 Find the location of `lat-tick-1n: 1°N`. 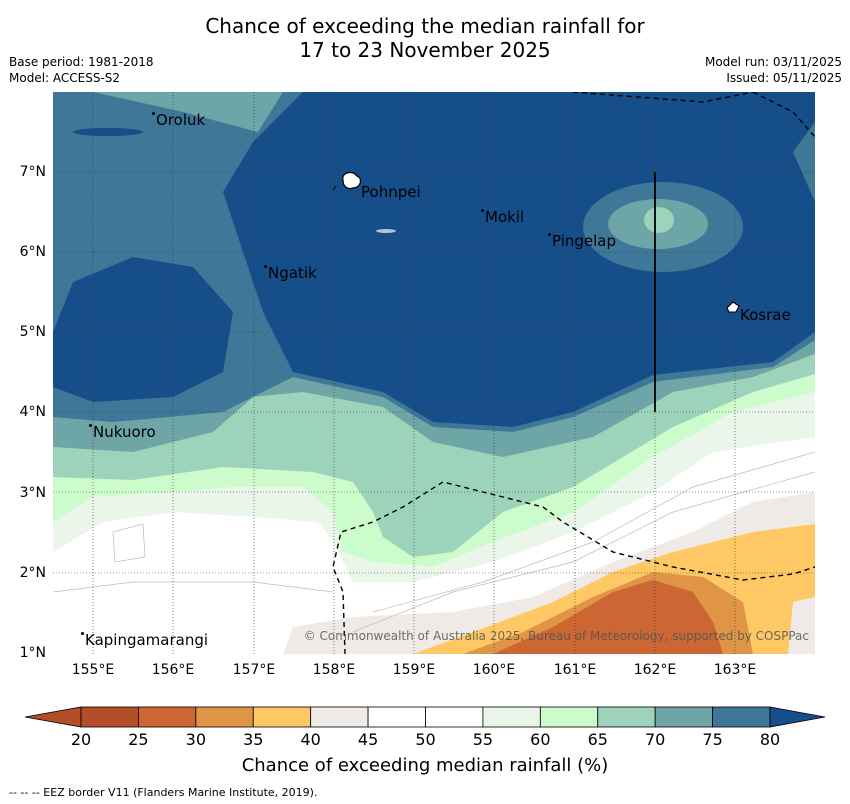

lat-tick-1n: 1°N is located at coordinates (32, 653).